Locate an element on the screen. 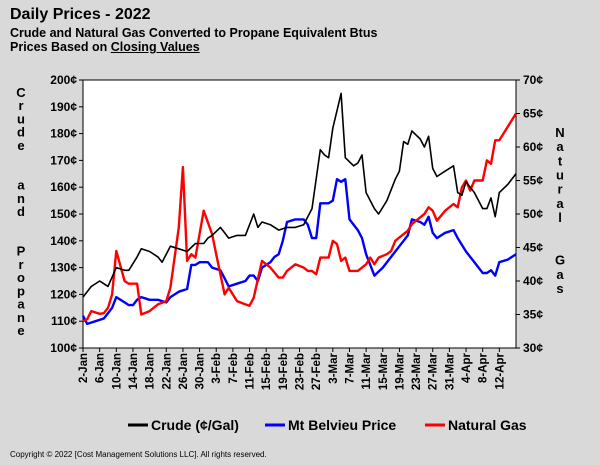 This screenshot has width=600, height=465. x-tick-label: 7-Mar is located at coordinates (350, 367).